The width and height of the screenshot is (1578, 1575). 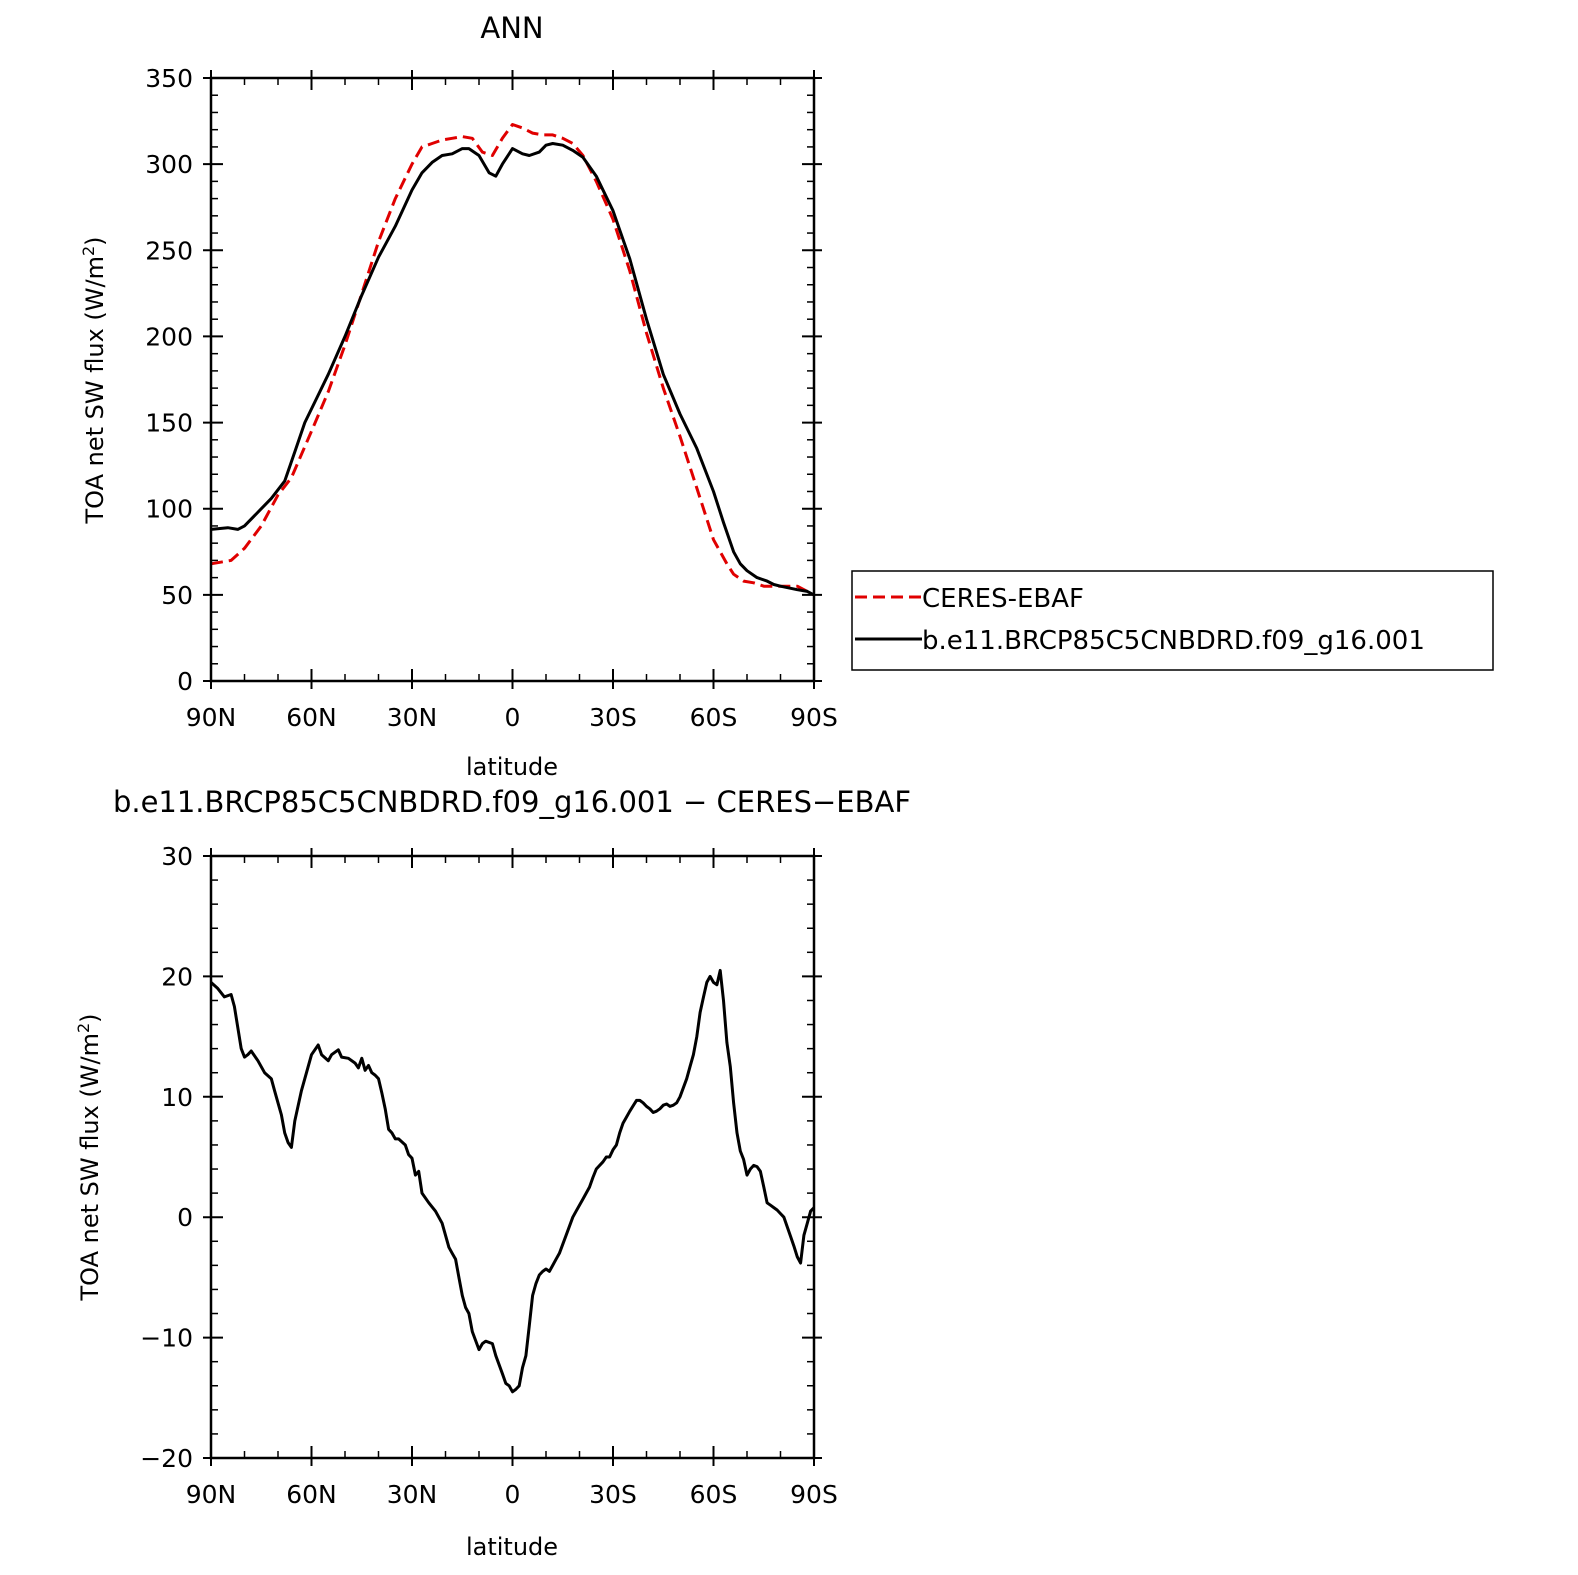 I want to click on top-chart-frame, so click(x=512, y=379).